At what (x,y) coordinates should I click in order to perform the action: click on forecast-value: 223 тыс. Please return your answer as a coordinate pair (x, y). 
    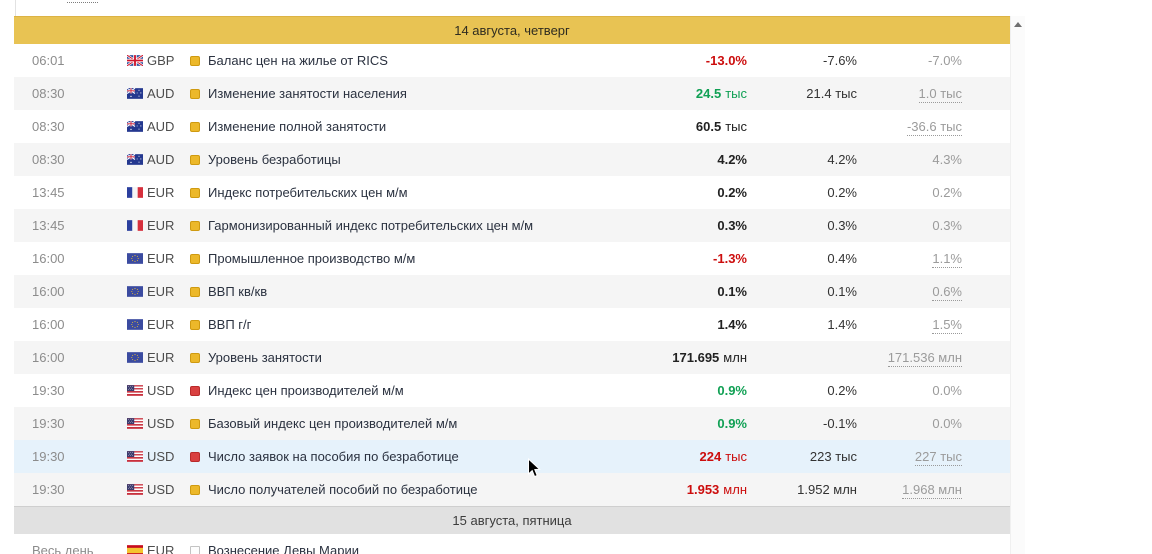
    Looking at the image, I should click on (833, 456).